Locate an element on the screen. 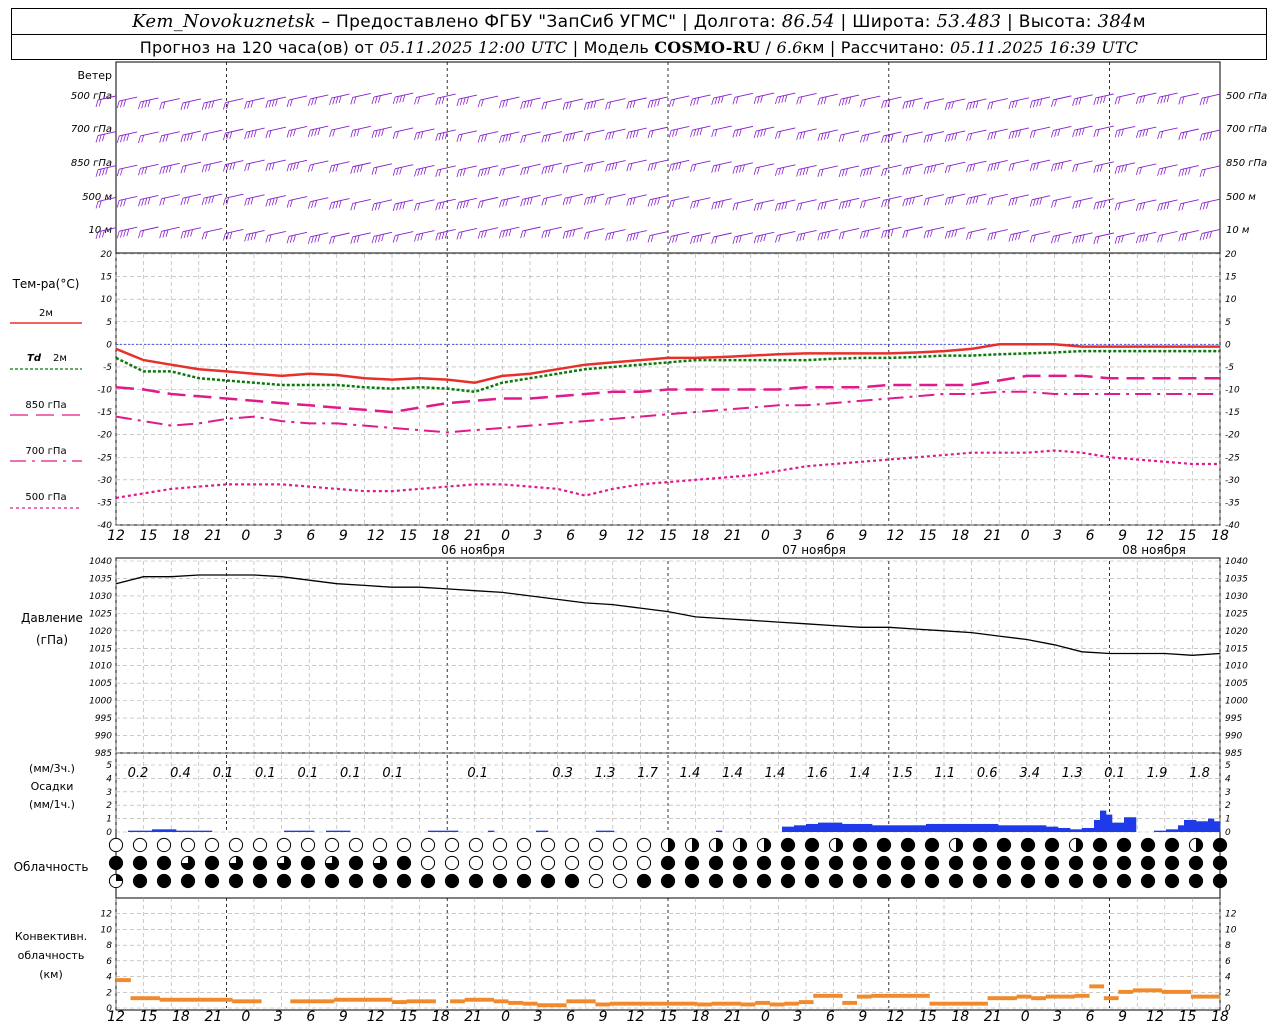  temp-ytick-right: -20 is located at coordinates (1232, 436).